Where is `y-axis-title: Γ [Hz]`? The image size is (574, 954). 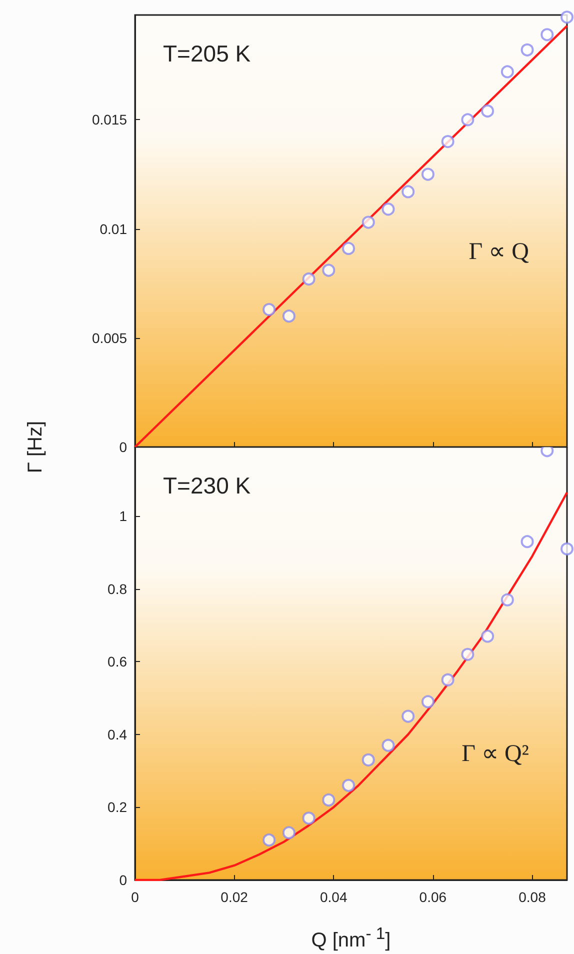 y-axis-title: Γ [Hz] is located at coordinates (36, 447).